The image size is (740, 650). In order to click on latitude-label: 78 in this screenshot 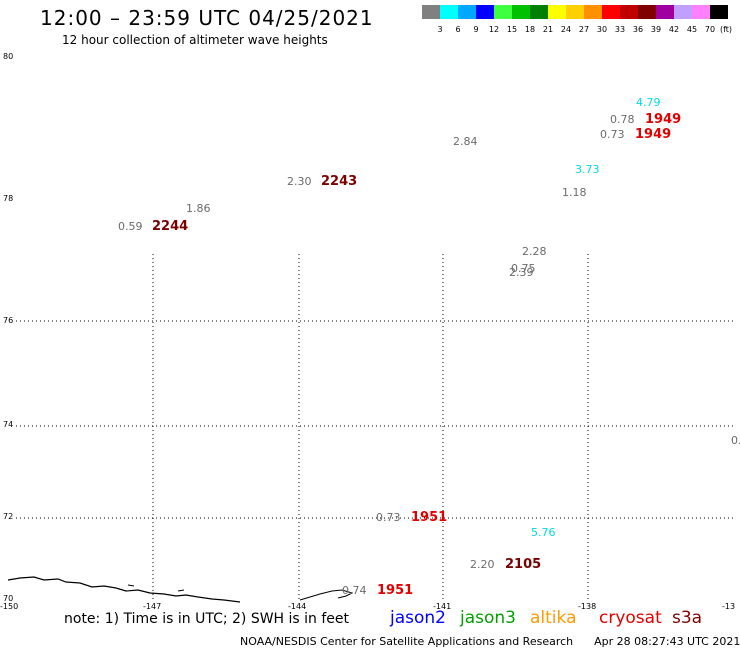, I will do `click(8, 198)`.